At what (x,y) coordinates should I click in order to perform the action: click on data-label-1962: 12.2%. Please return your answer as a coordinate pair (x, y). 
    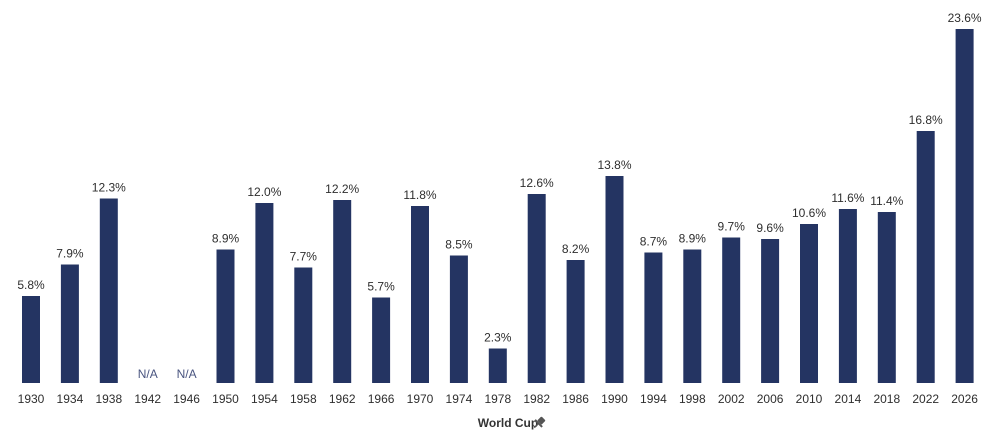
    Looking at the image, I should click on (342, 189).